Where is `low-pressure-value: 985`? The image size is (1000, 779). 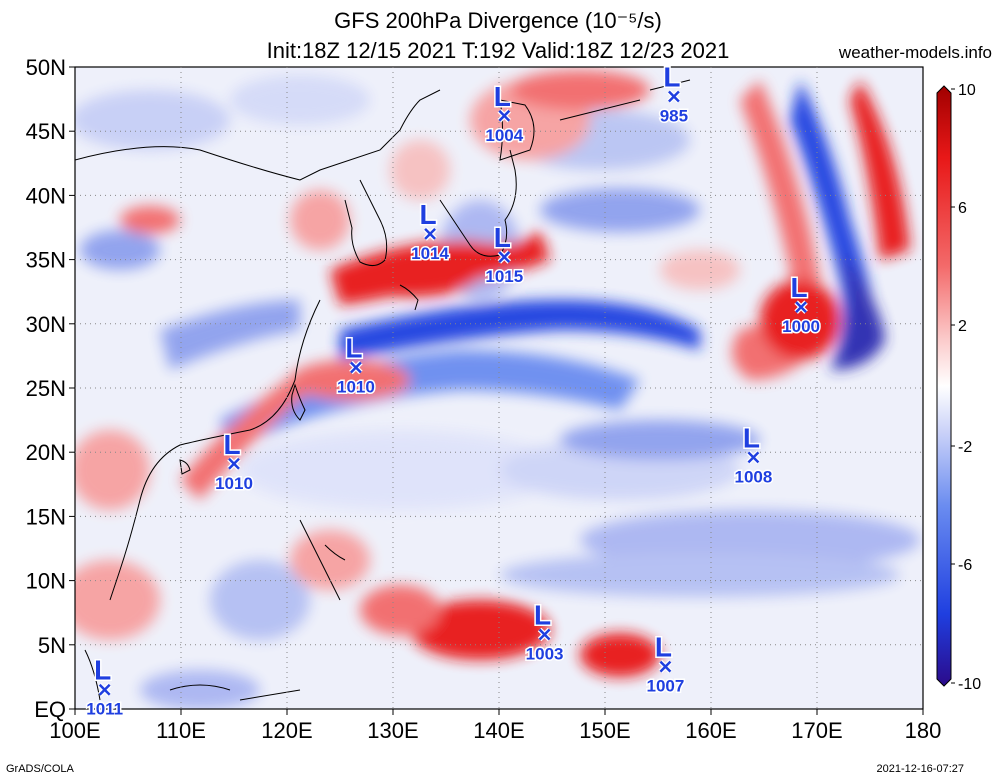
low-pressure-value: 985 is located at coordinates (674, 116).